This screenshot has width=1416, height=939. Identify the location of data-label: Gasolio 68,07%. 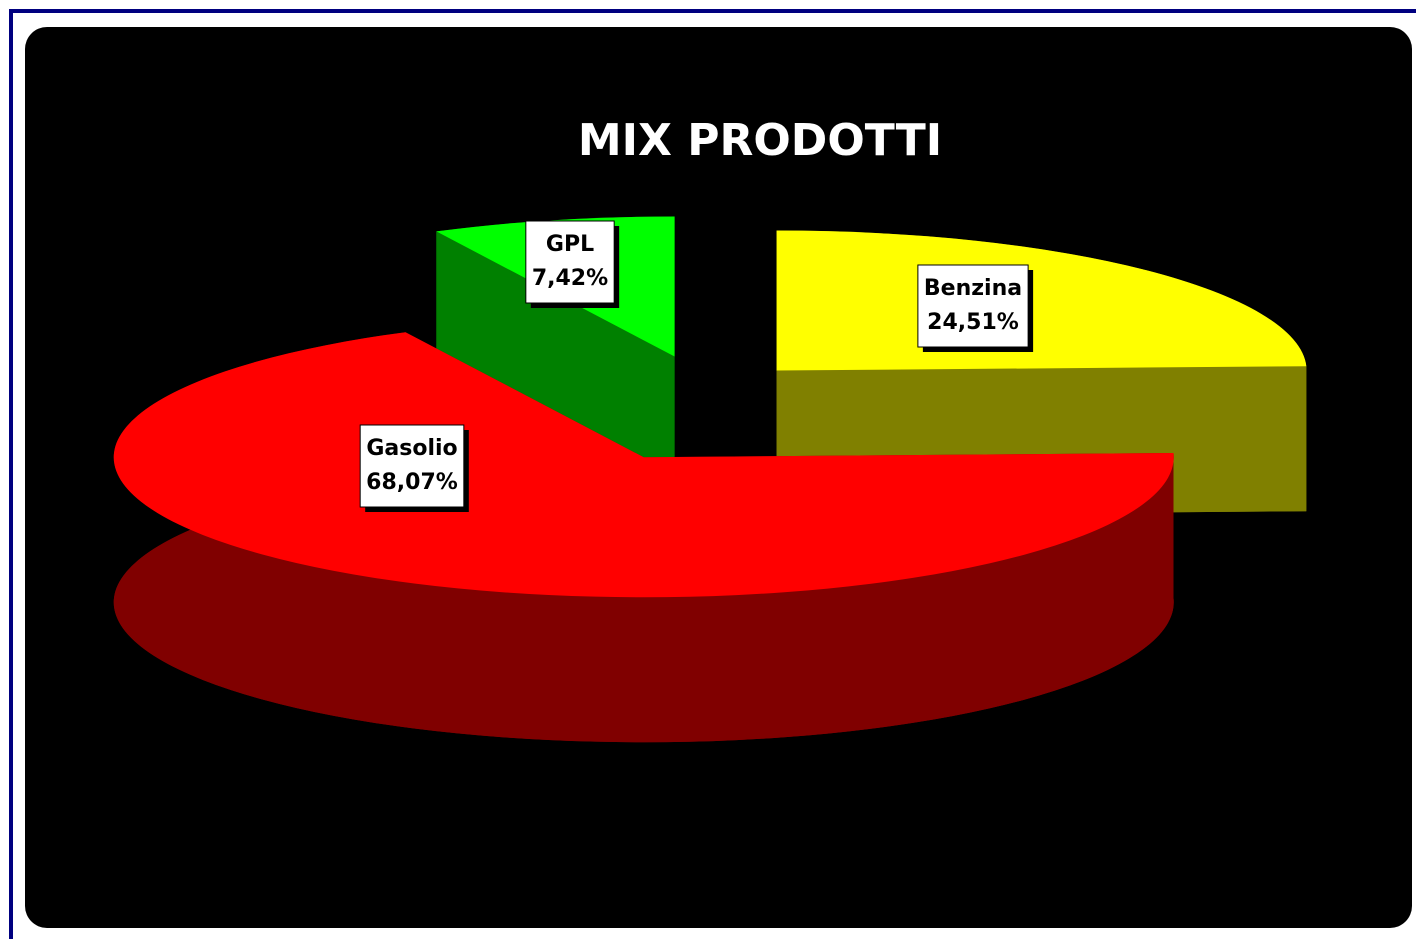
(414, 468).